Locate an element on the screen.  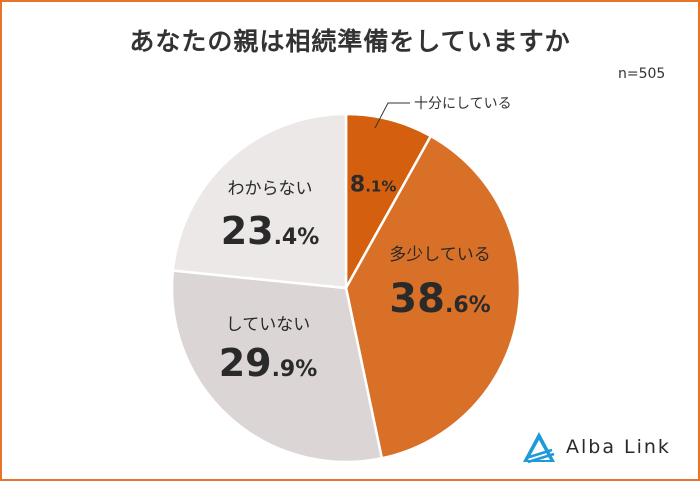
slice-label-2: 多少している is located at coordinates (440, 255).